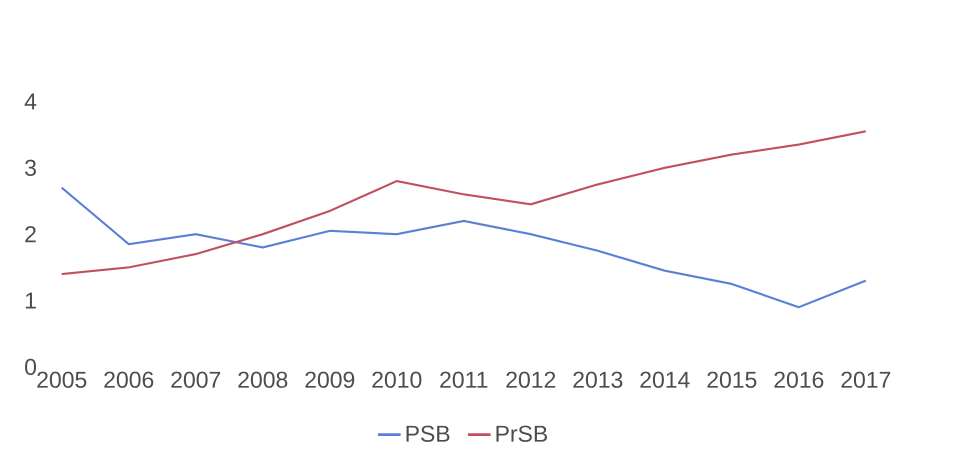  Describe the element at coordinates (30, 234) in the screenshot. I see `y-tick-label: 2` at that location.